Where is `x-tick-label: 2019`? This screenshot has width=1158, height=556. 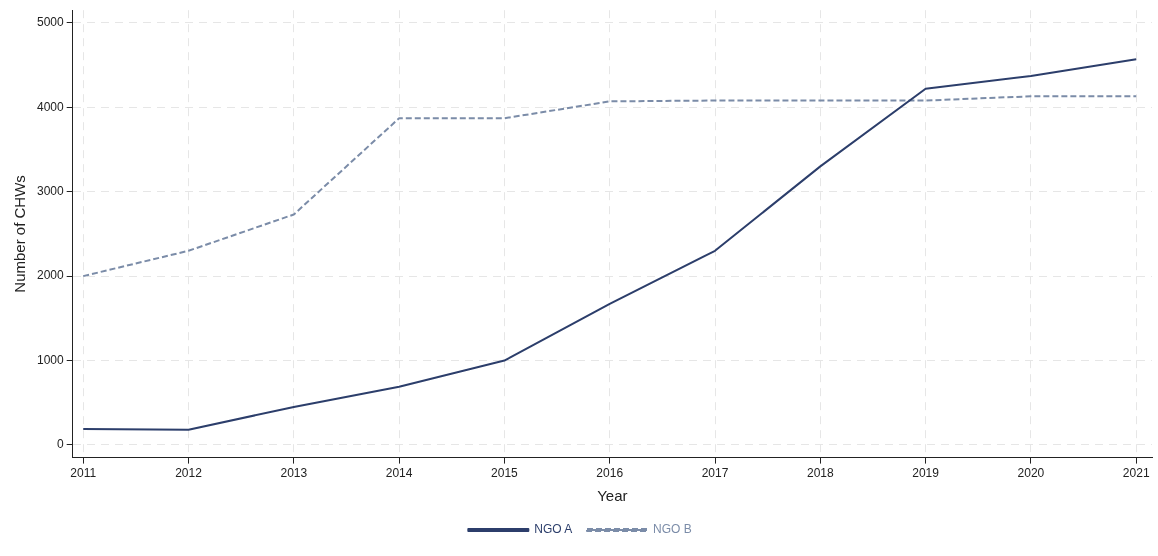
x-tick-label: 2019 is located at coordinates (926, 473).